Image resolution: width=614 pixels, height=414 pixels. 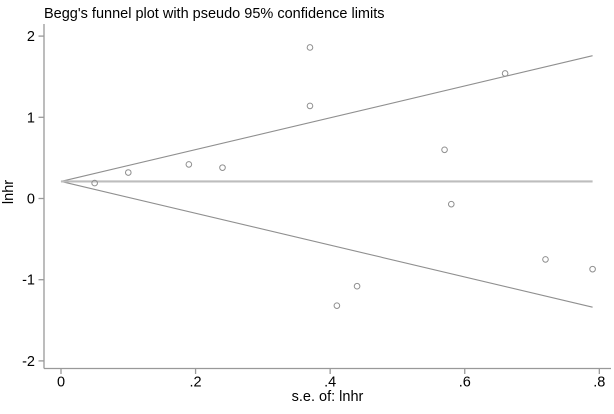 I want to click on y-tick-label: -2, so click(x=28, y=362).